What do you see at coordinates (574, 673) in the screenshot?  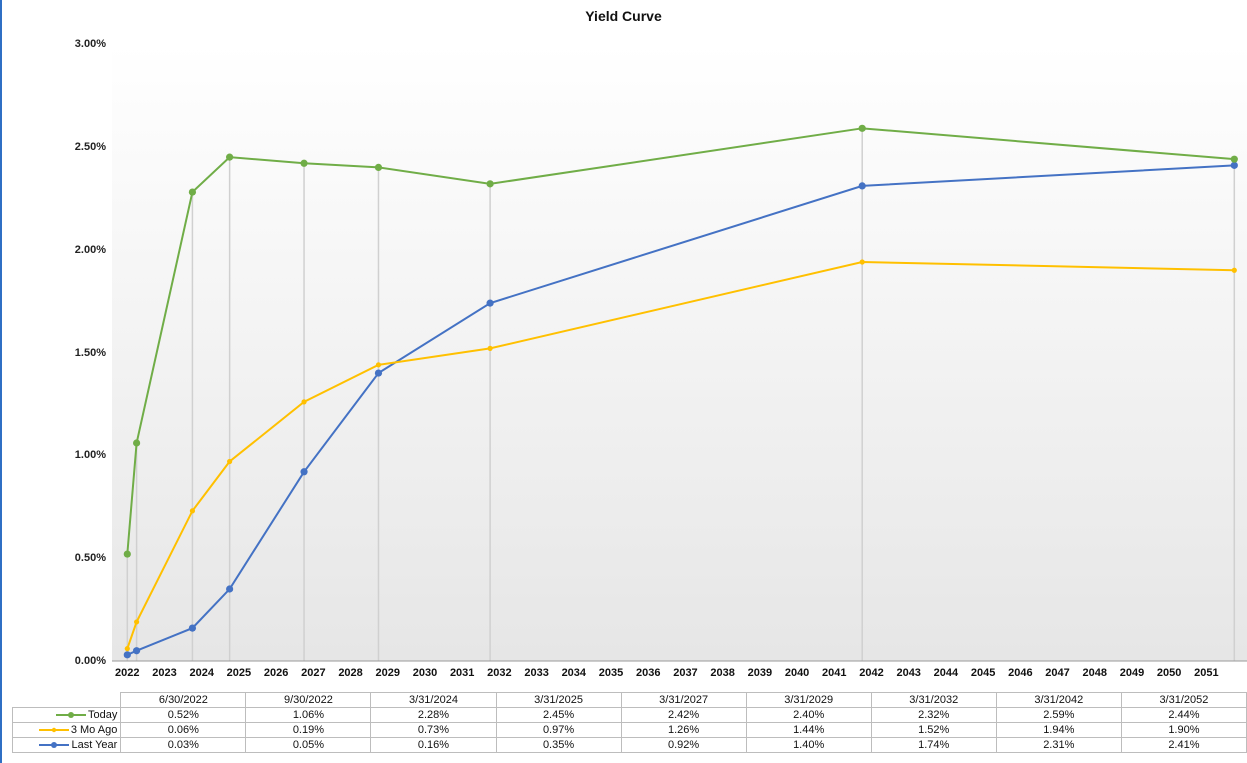 I see `x-tick-label: 2034` at bounding box center [574, 673].